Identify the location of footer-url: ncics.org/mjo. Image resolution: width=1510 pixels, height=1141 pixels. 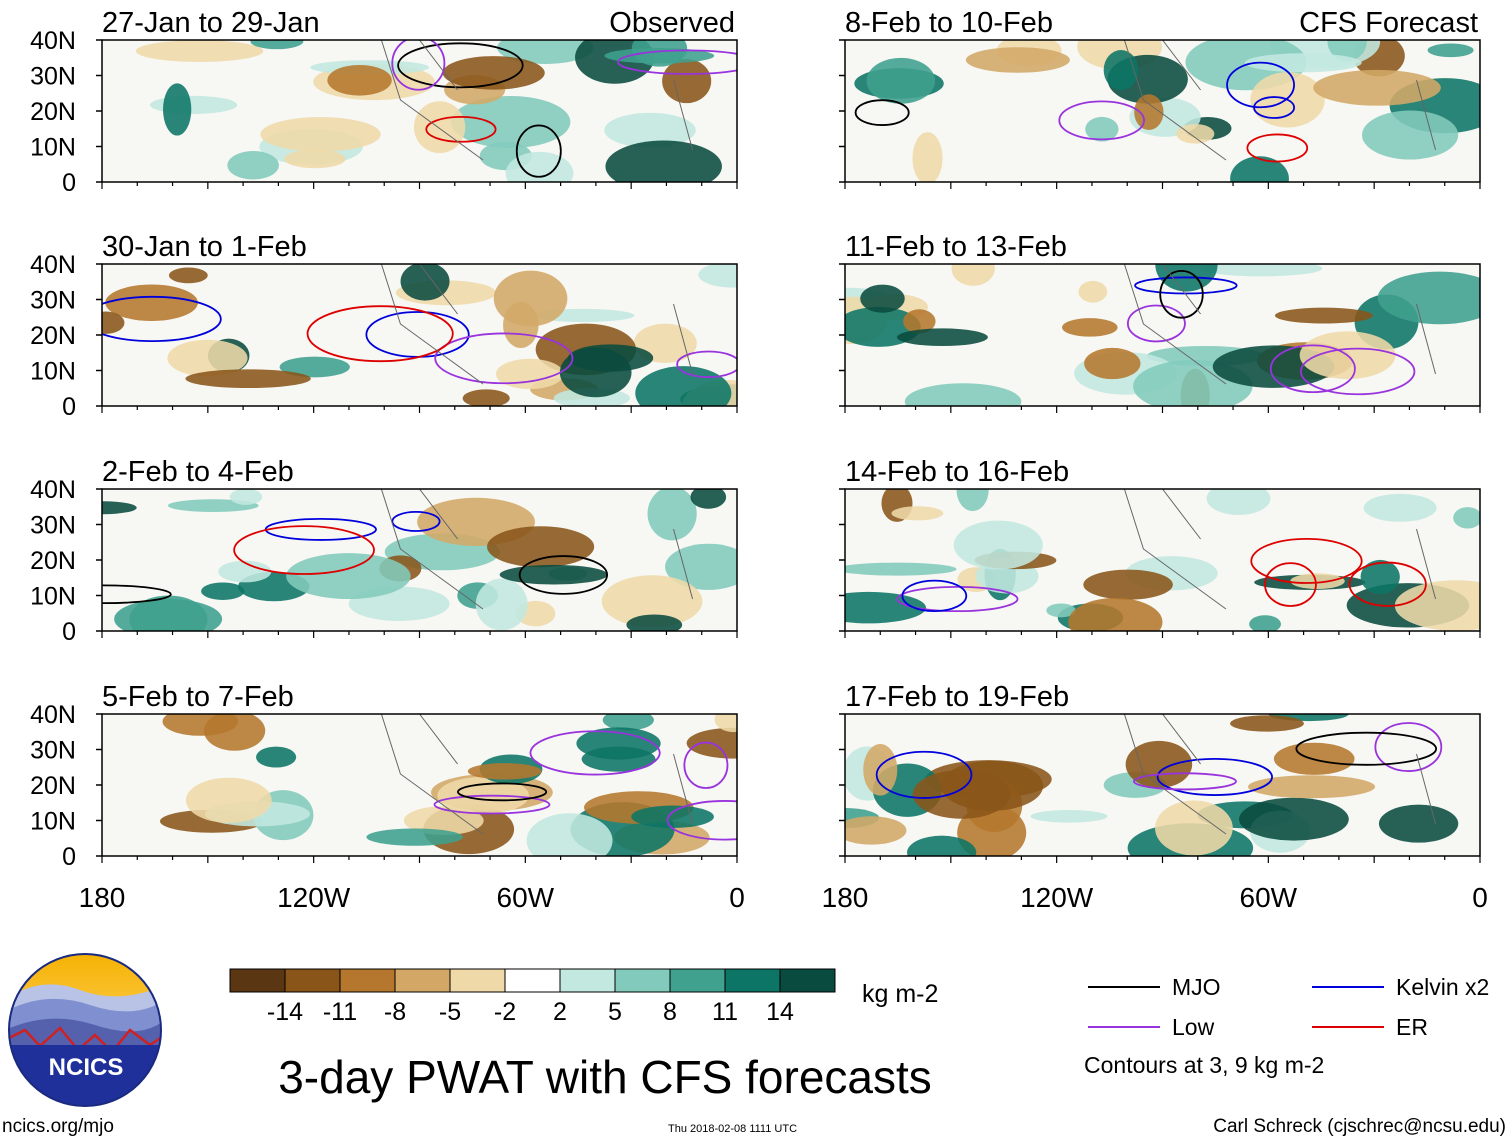
(58, 1126).